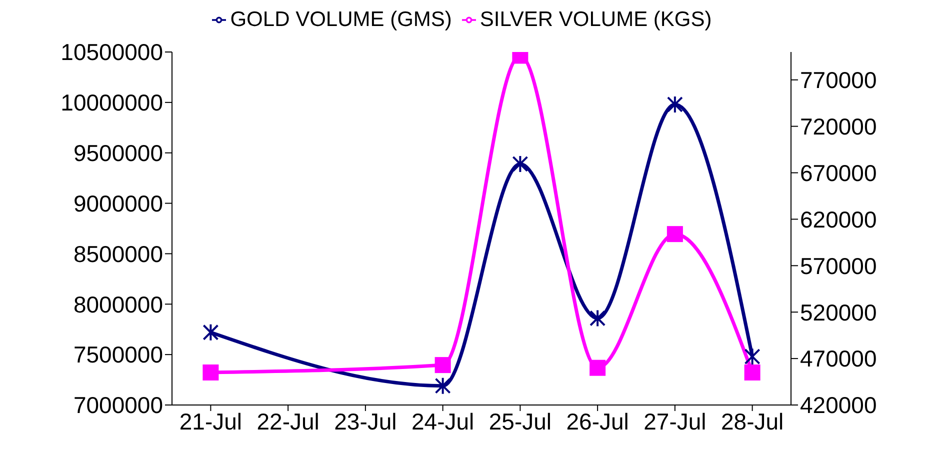 The image size is (934, 459). I want to click on y2-tick-label: 720000, so click(838, 126).